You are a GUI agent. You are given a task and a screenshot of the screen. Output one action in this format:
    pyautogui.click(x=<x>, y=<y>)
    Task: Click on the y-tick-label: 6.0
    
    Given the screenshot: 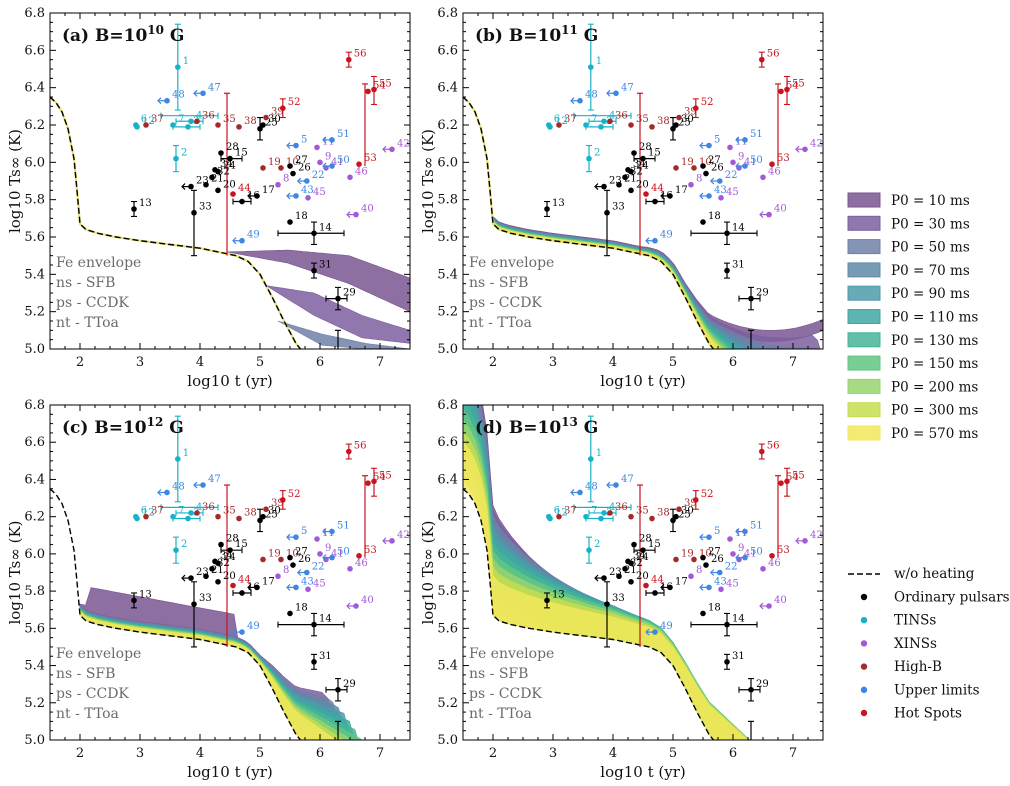 What is the action you would take?
    pyautogui.click(x=34, y=554)
    